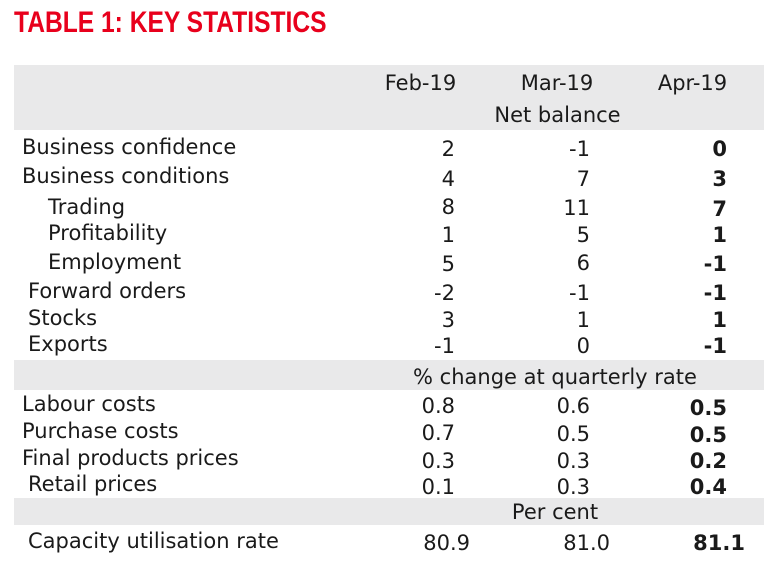  I want to click on row-label: Capacity utilisation rate, so click(153, 541).